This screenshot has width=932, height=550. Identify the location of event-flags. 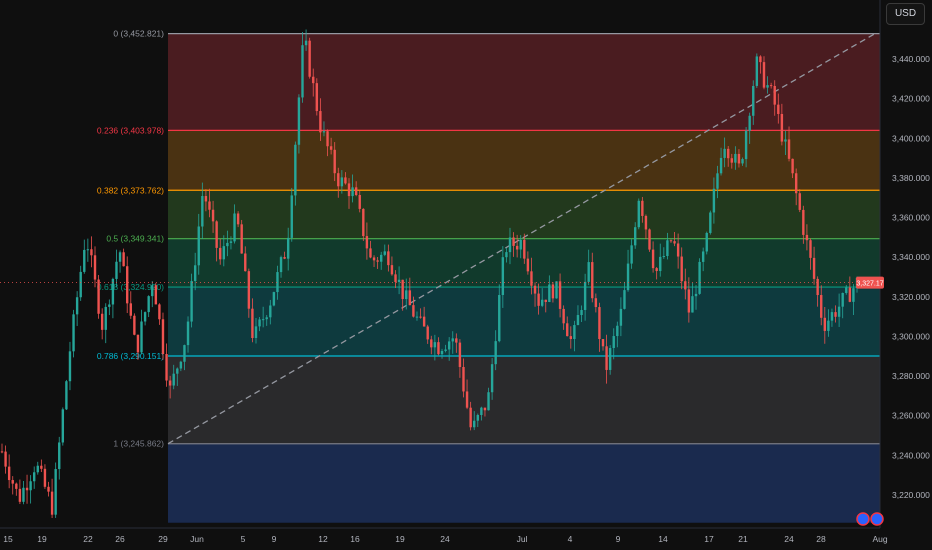
(870, 519).